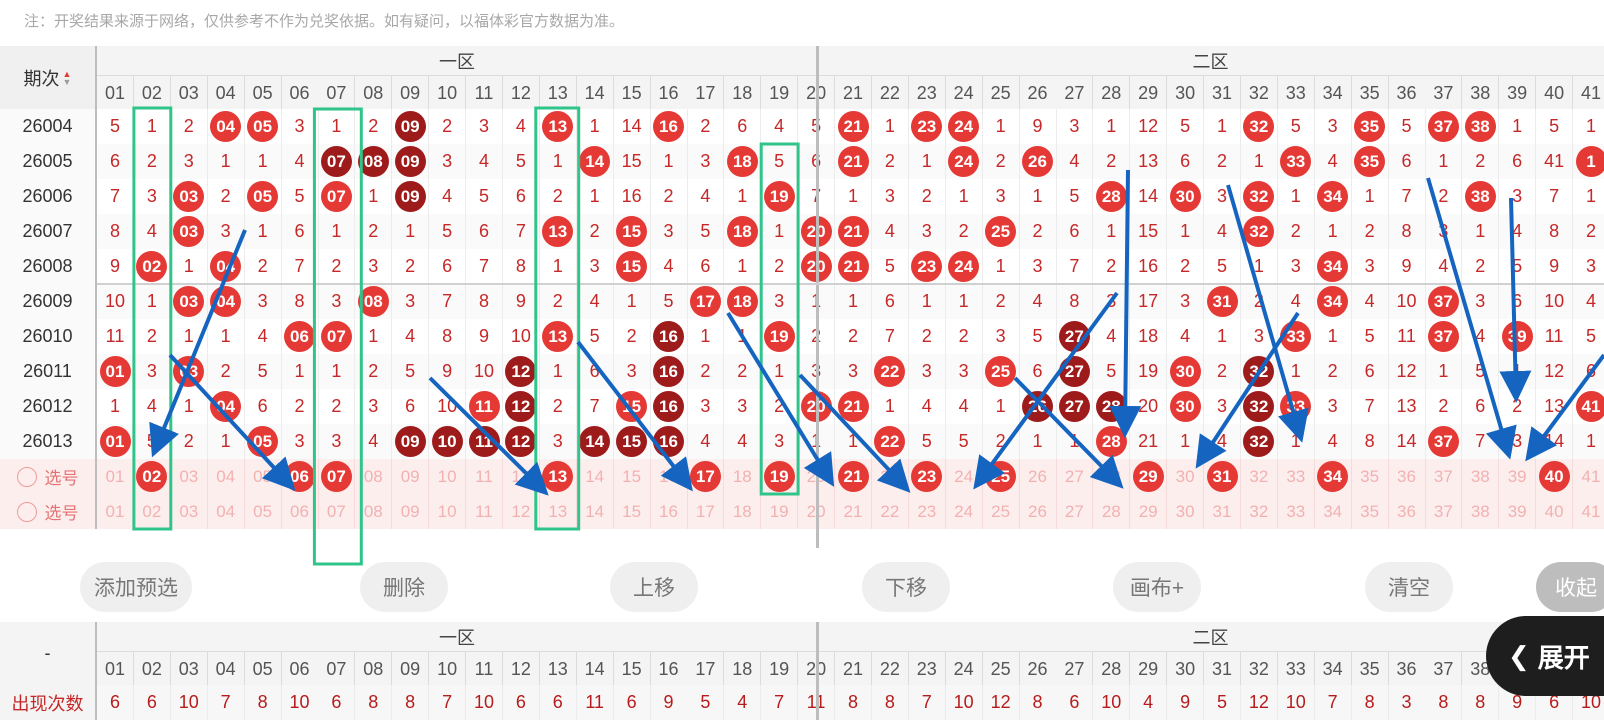 This screenshot has height=720, width=1604. What do you see at coordinates (654, 587) in the screenshot?
I see `move-up-button: 上移` at bounding box center [654, 587].